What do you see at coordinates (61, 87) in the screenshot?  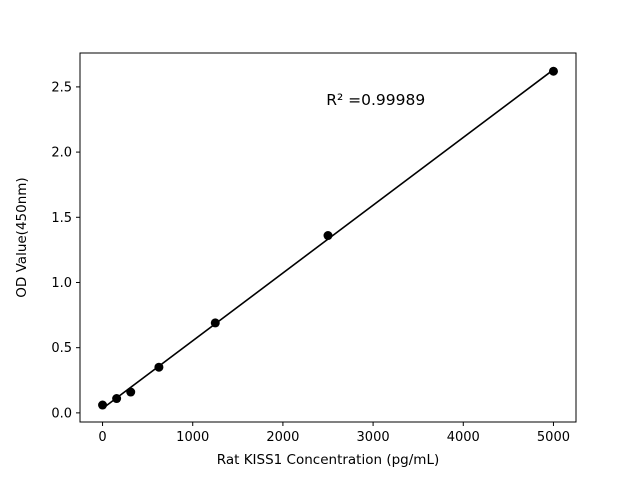 I see `y-tick-label: 2.5` at bounding box center [61, 87].